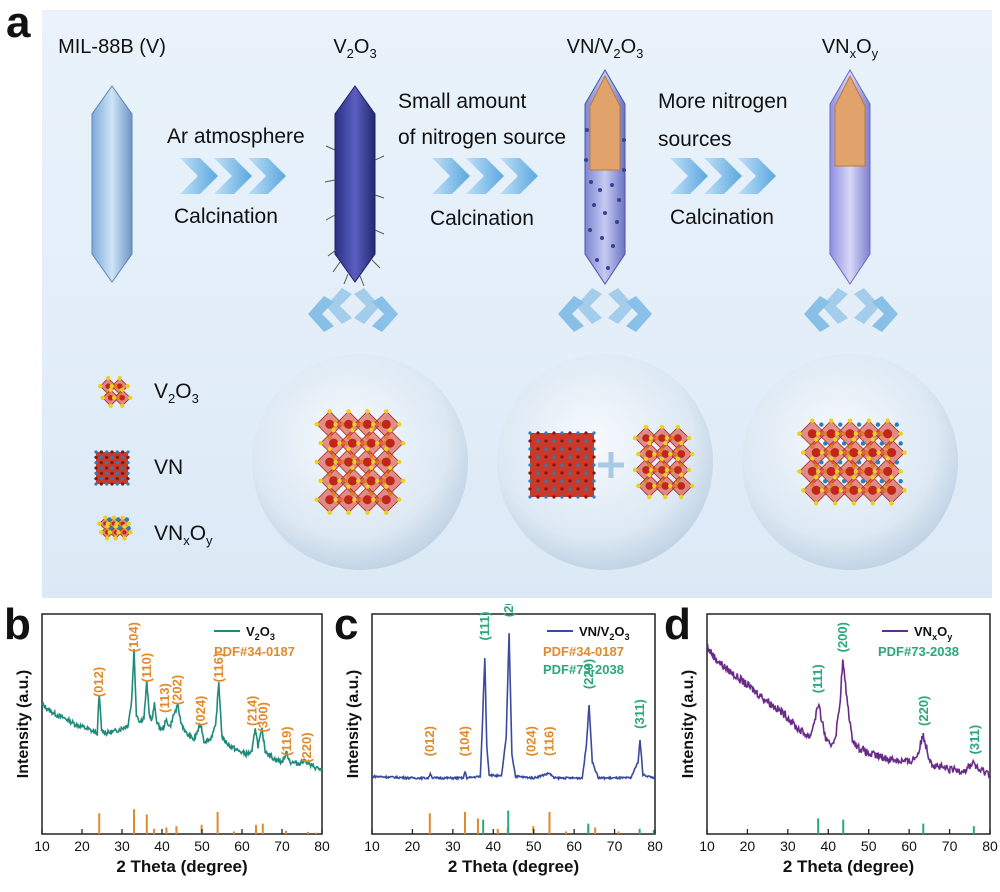 The width and height of the screenshot is (1000, 892). Describe the element at coordinates (974, 740) in the screenshot. I see `peak-label: (311)` at that location.